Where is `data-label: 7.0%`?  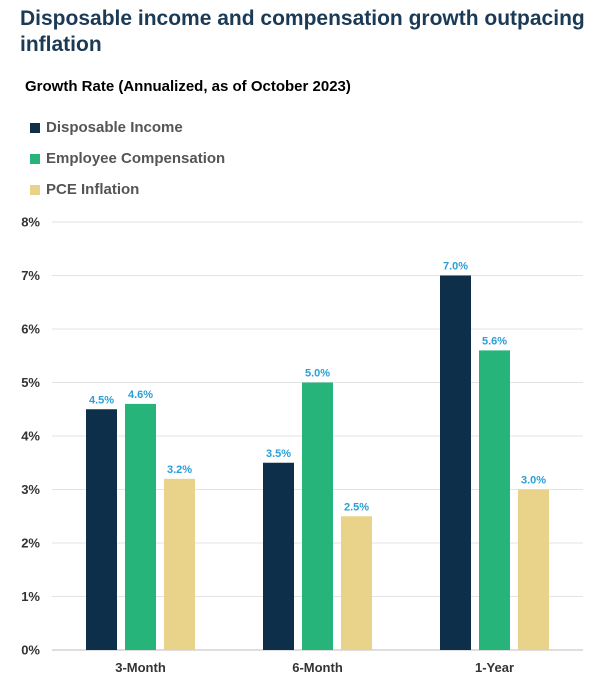 data-label: 7.0% is located at coordinates (455, 267).